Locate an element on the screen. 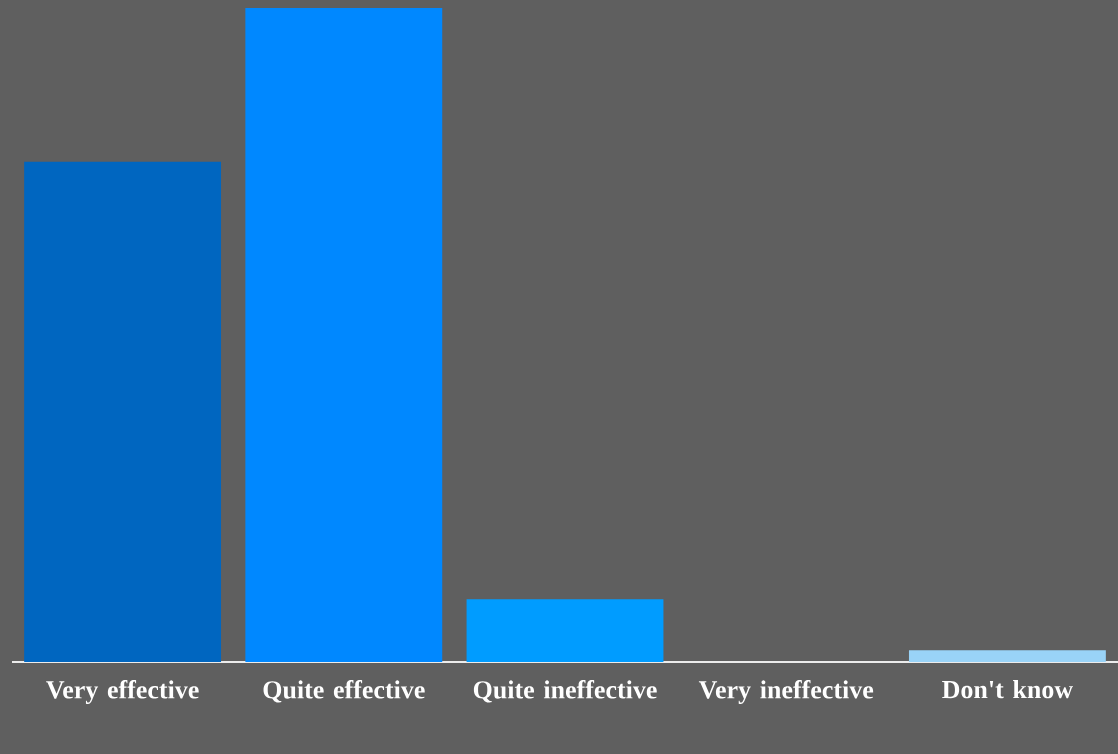  x-tick-label: Quite ineffective is located at coordinates (565, 691).